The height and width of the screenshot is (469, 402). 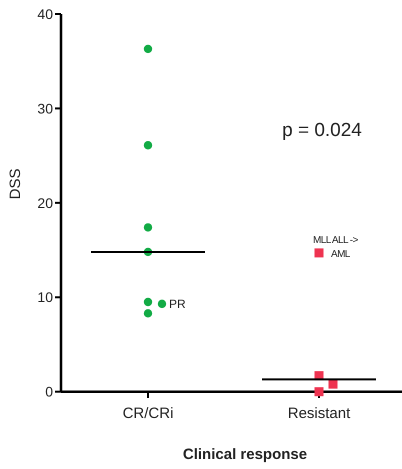 I want to click on y-axis-title: DSS, so click(x=15, y=184).